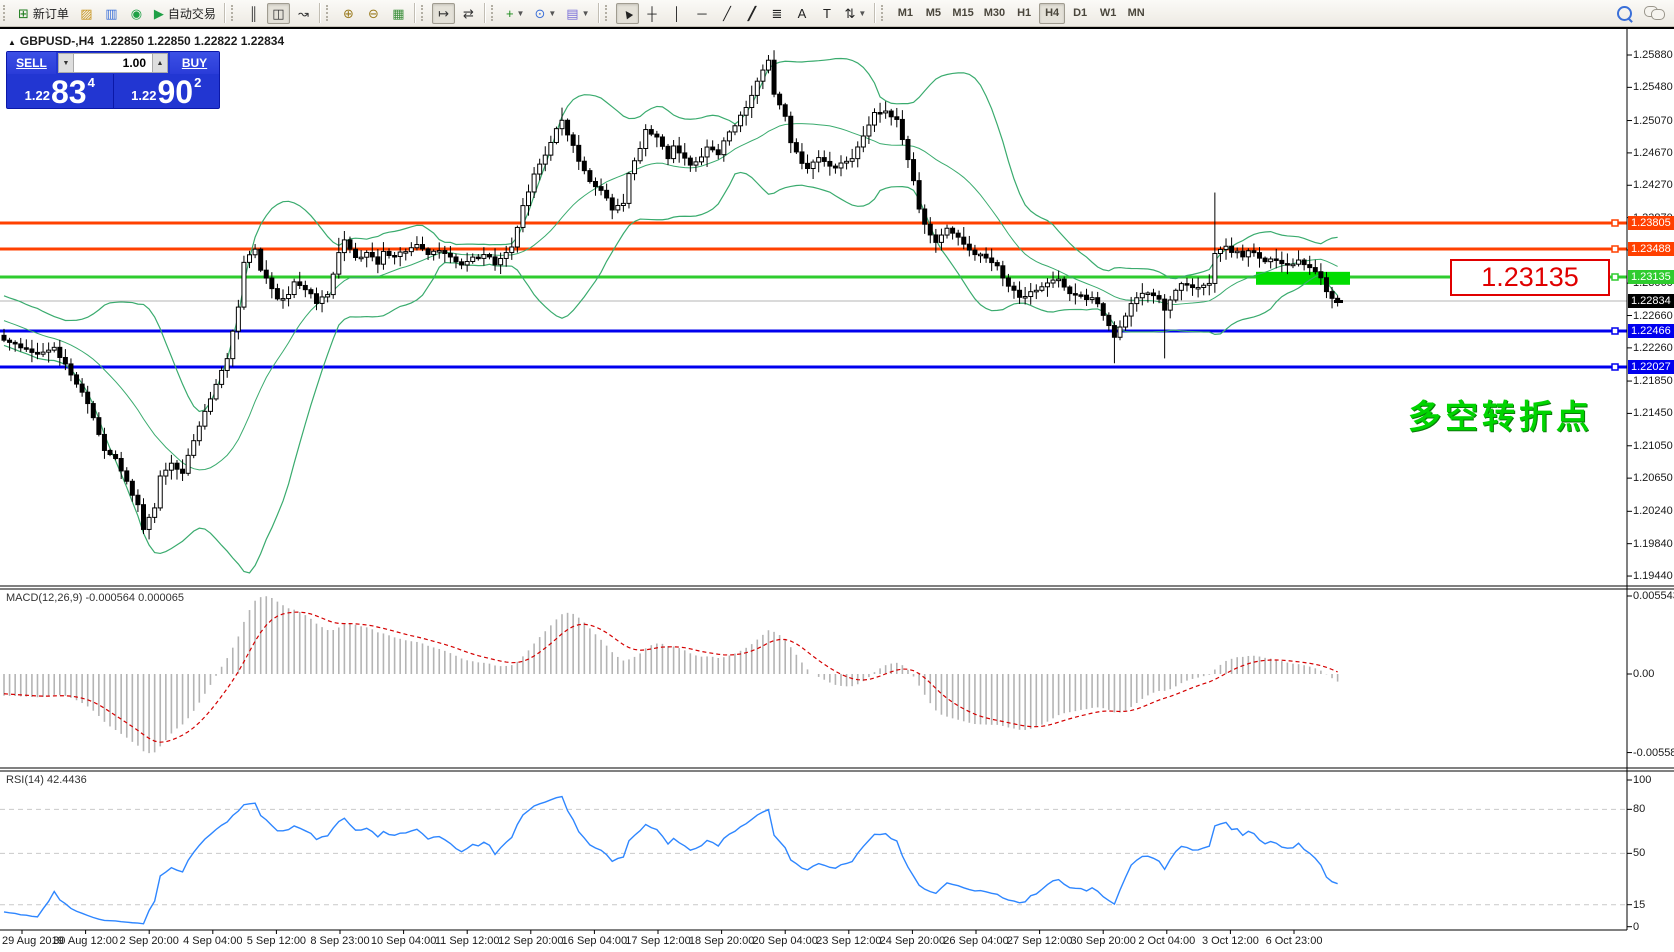 The height and width of the screenshot is (952, 1674). What do you see at coordinates (531, 941) in the screenshot?
I see `time-label: 12 Sep 20:00` at bounding box center [531, 941].